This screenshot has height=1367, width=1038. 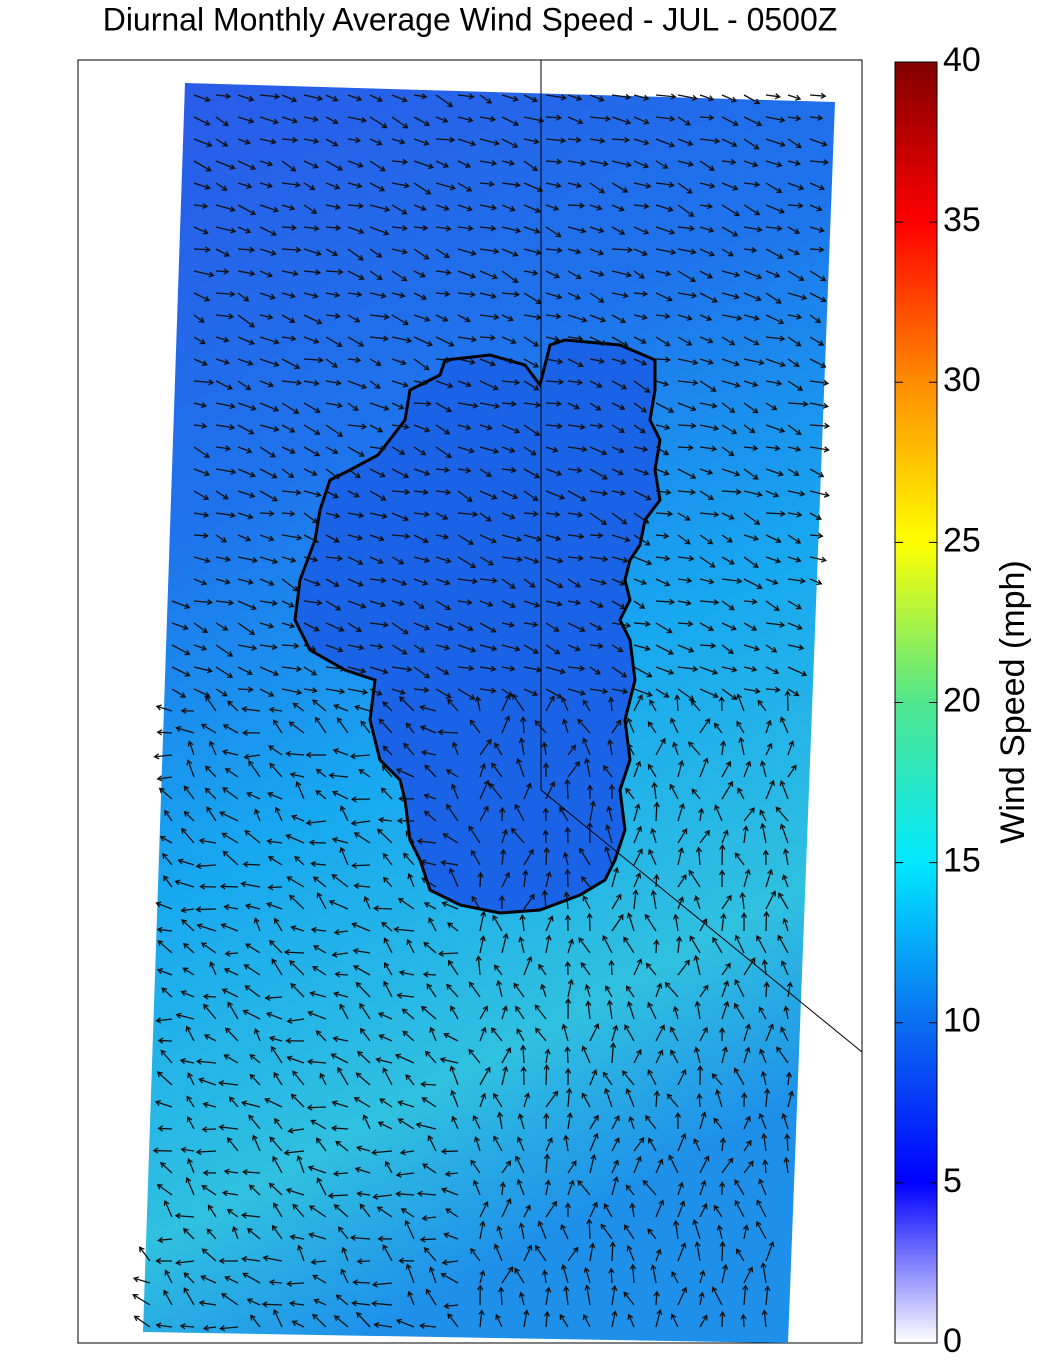 I want to click on colorbar-tick-label: 0, so click(x=952, y=1341).